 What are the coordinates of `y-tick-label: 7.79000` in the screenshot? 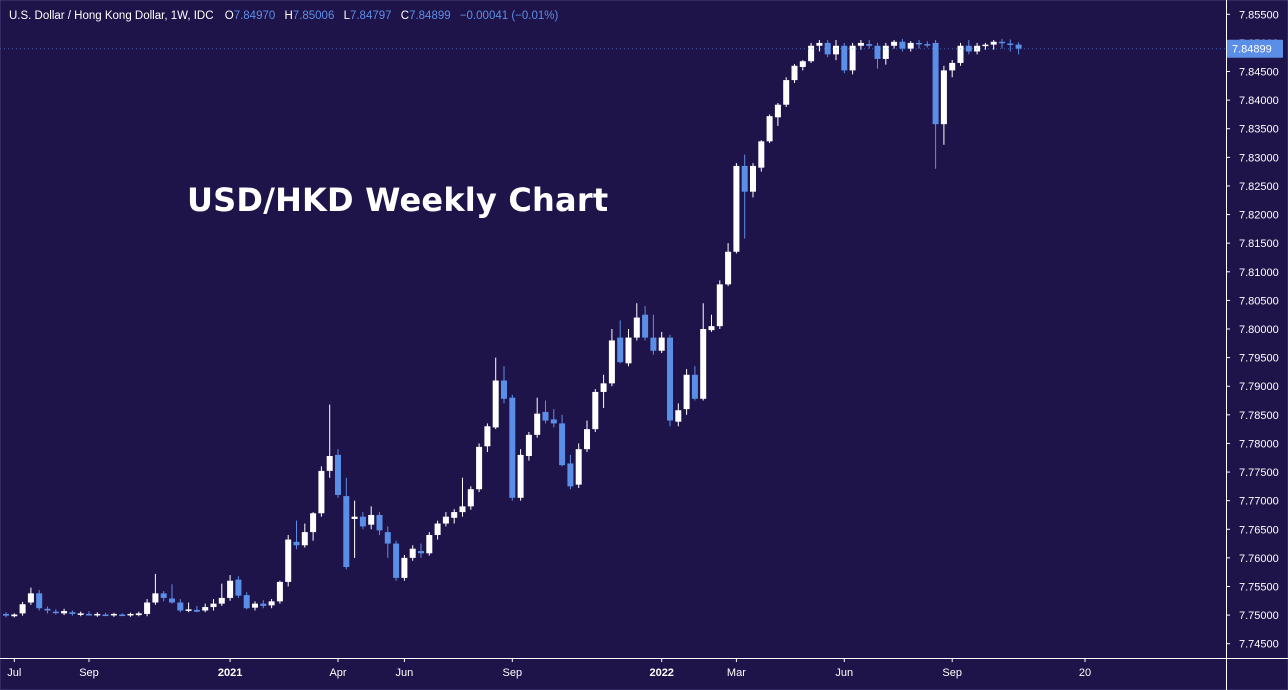 It's located at (1259, 387).